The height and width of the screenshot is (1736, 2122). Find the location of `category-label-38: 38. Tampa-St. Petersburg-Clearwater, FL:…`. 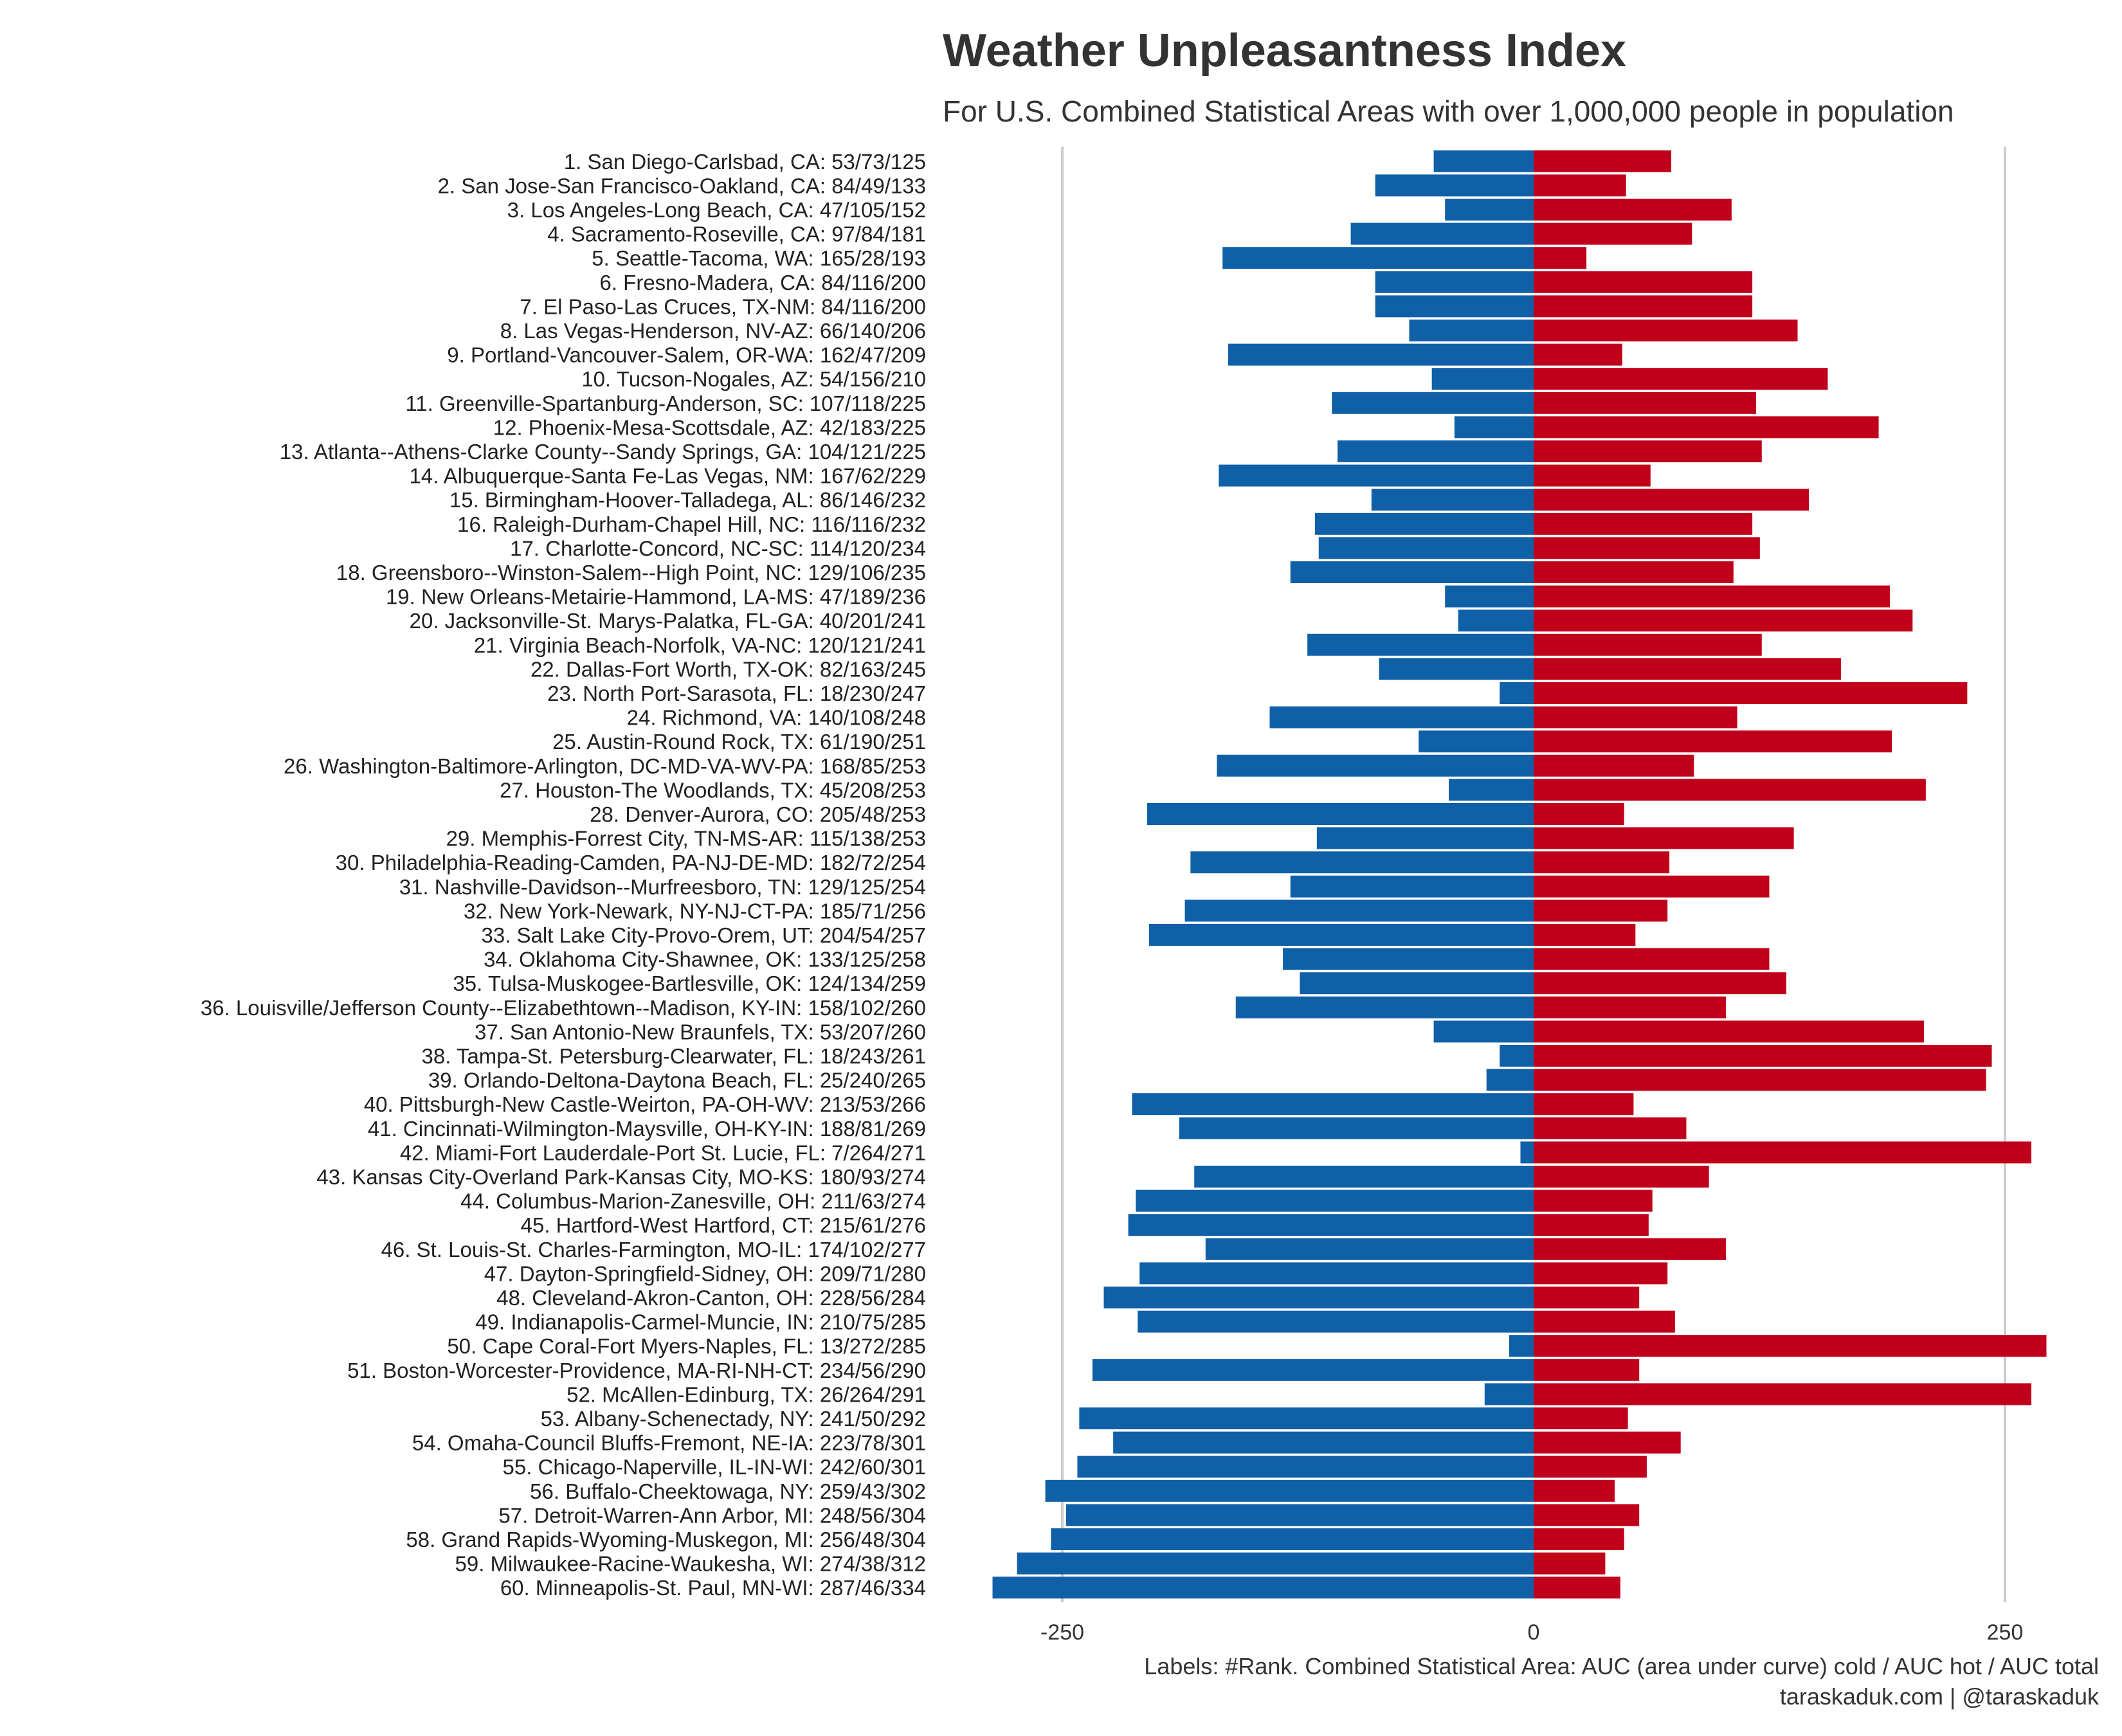

category-label-38: 38. Tampa-St. Petersburg-Clearwater, FL:… is located at coordinates (674, 1056).